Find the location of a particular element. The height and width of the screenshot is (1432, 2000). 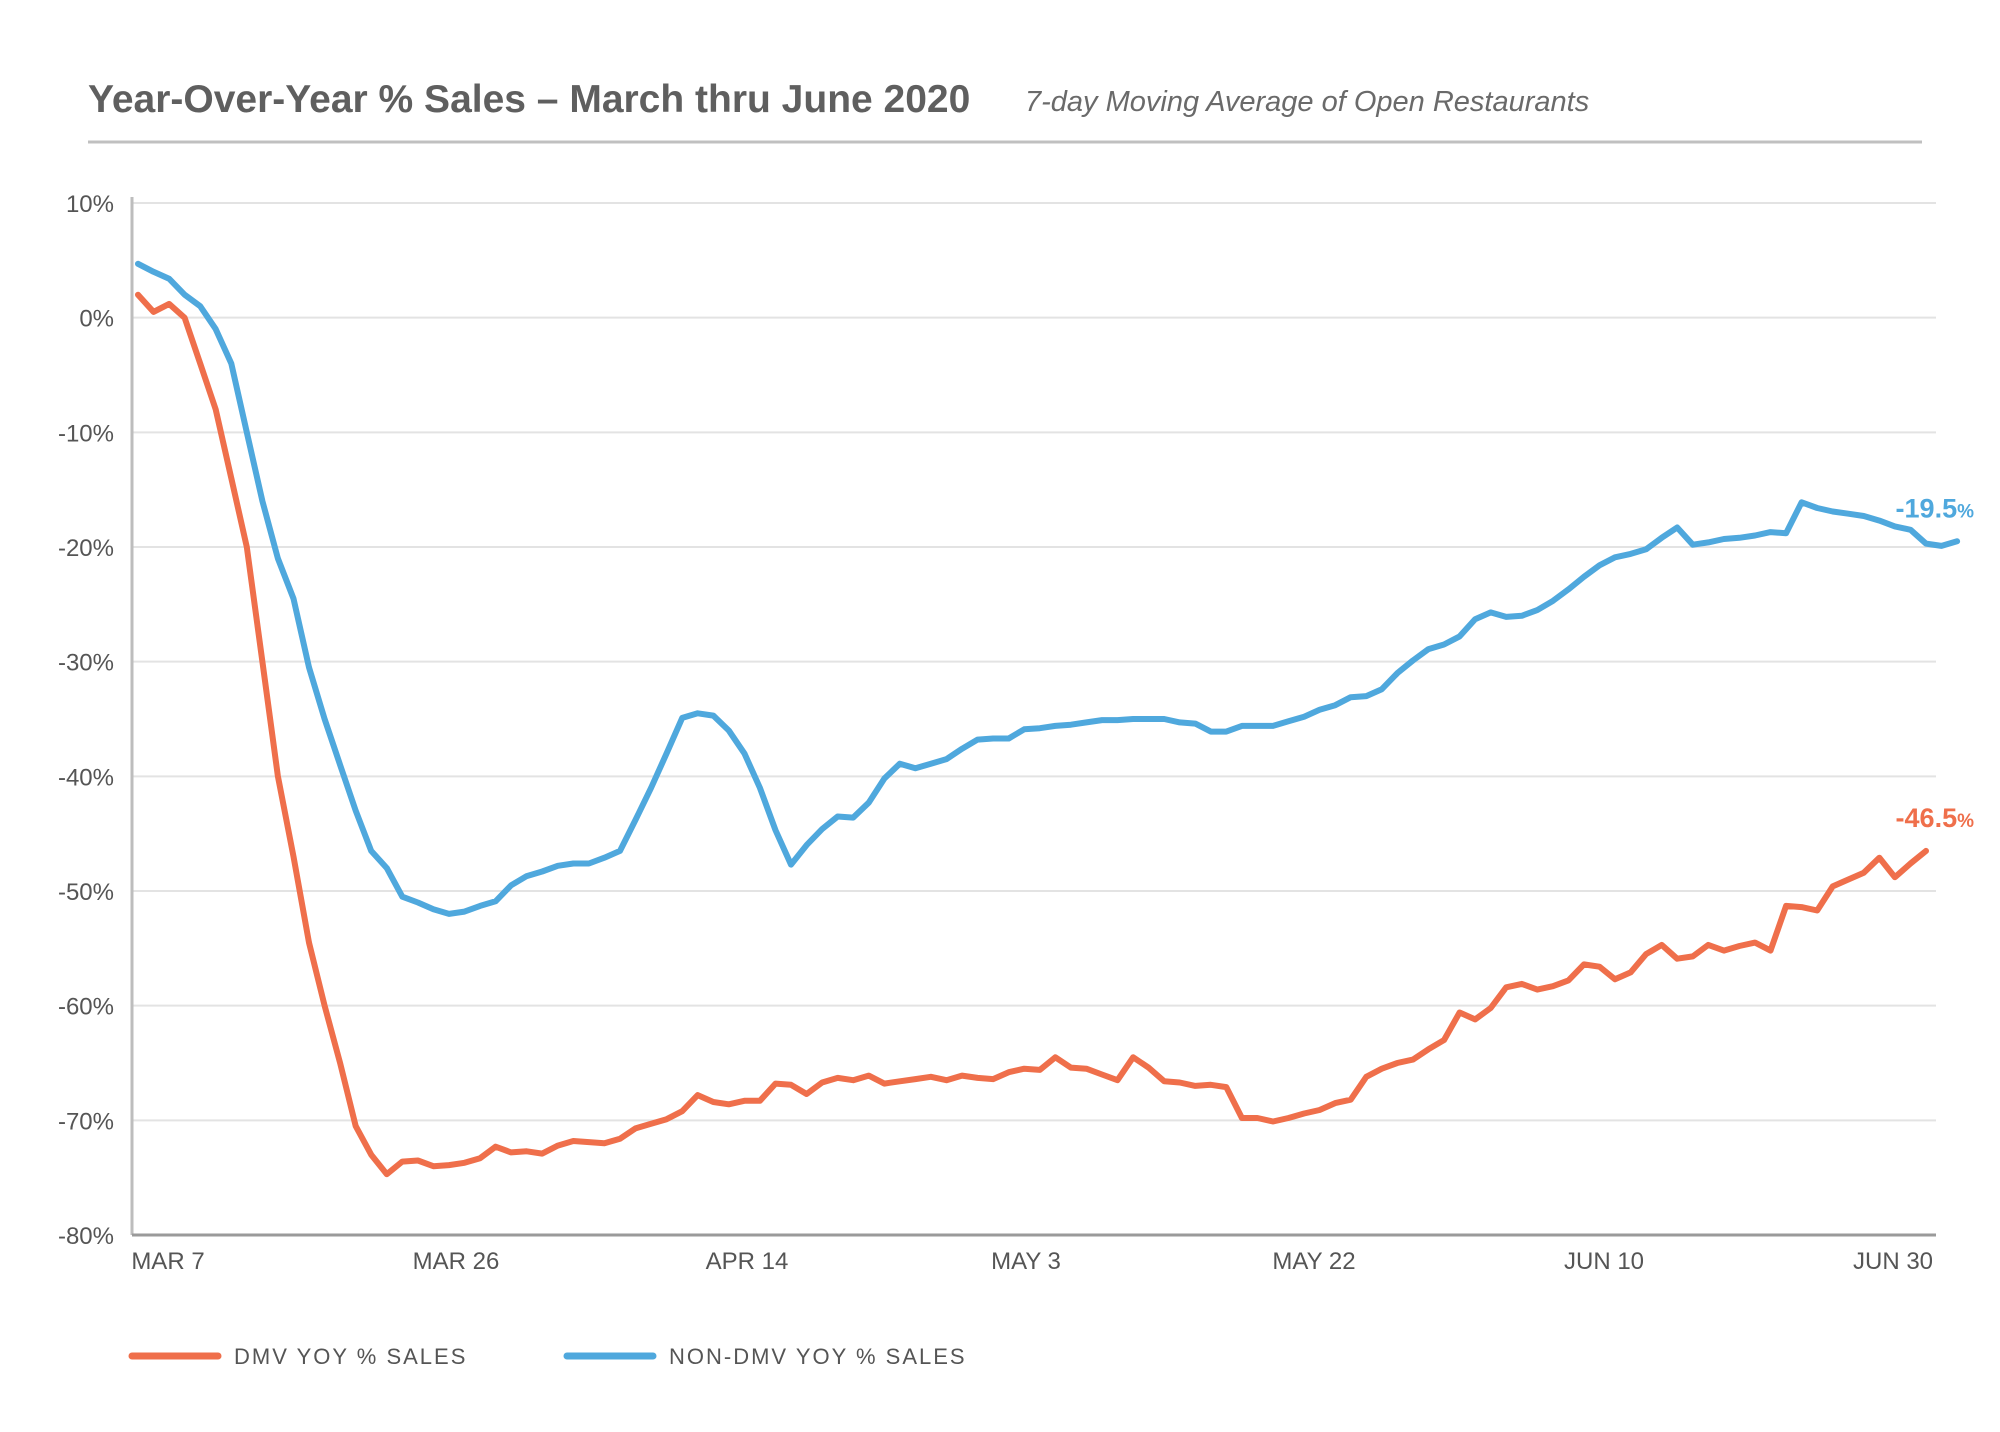

end-label-value: -19.5 is located at coordinates (1927, 508).